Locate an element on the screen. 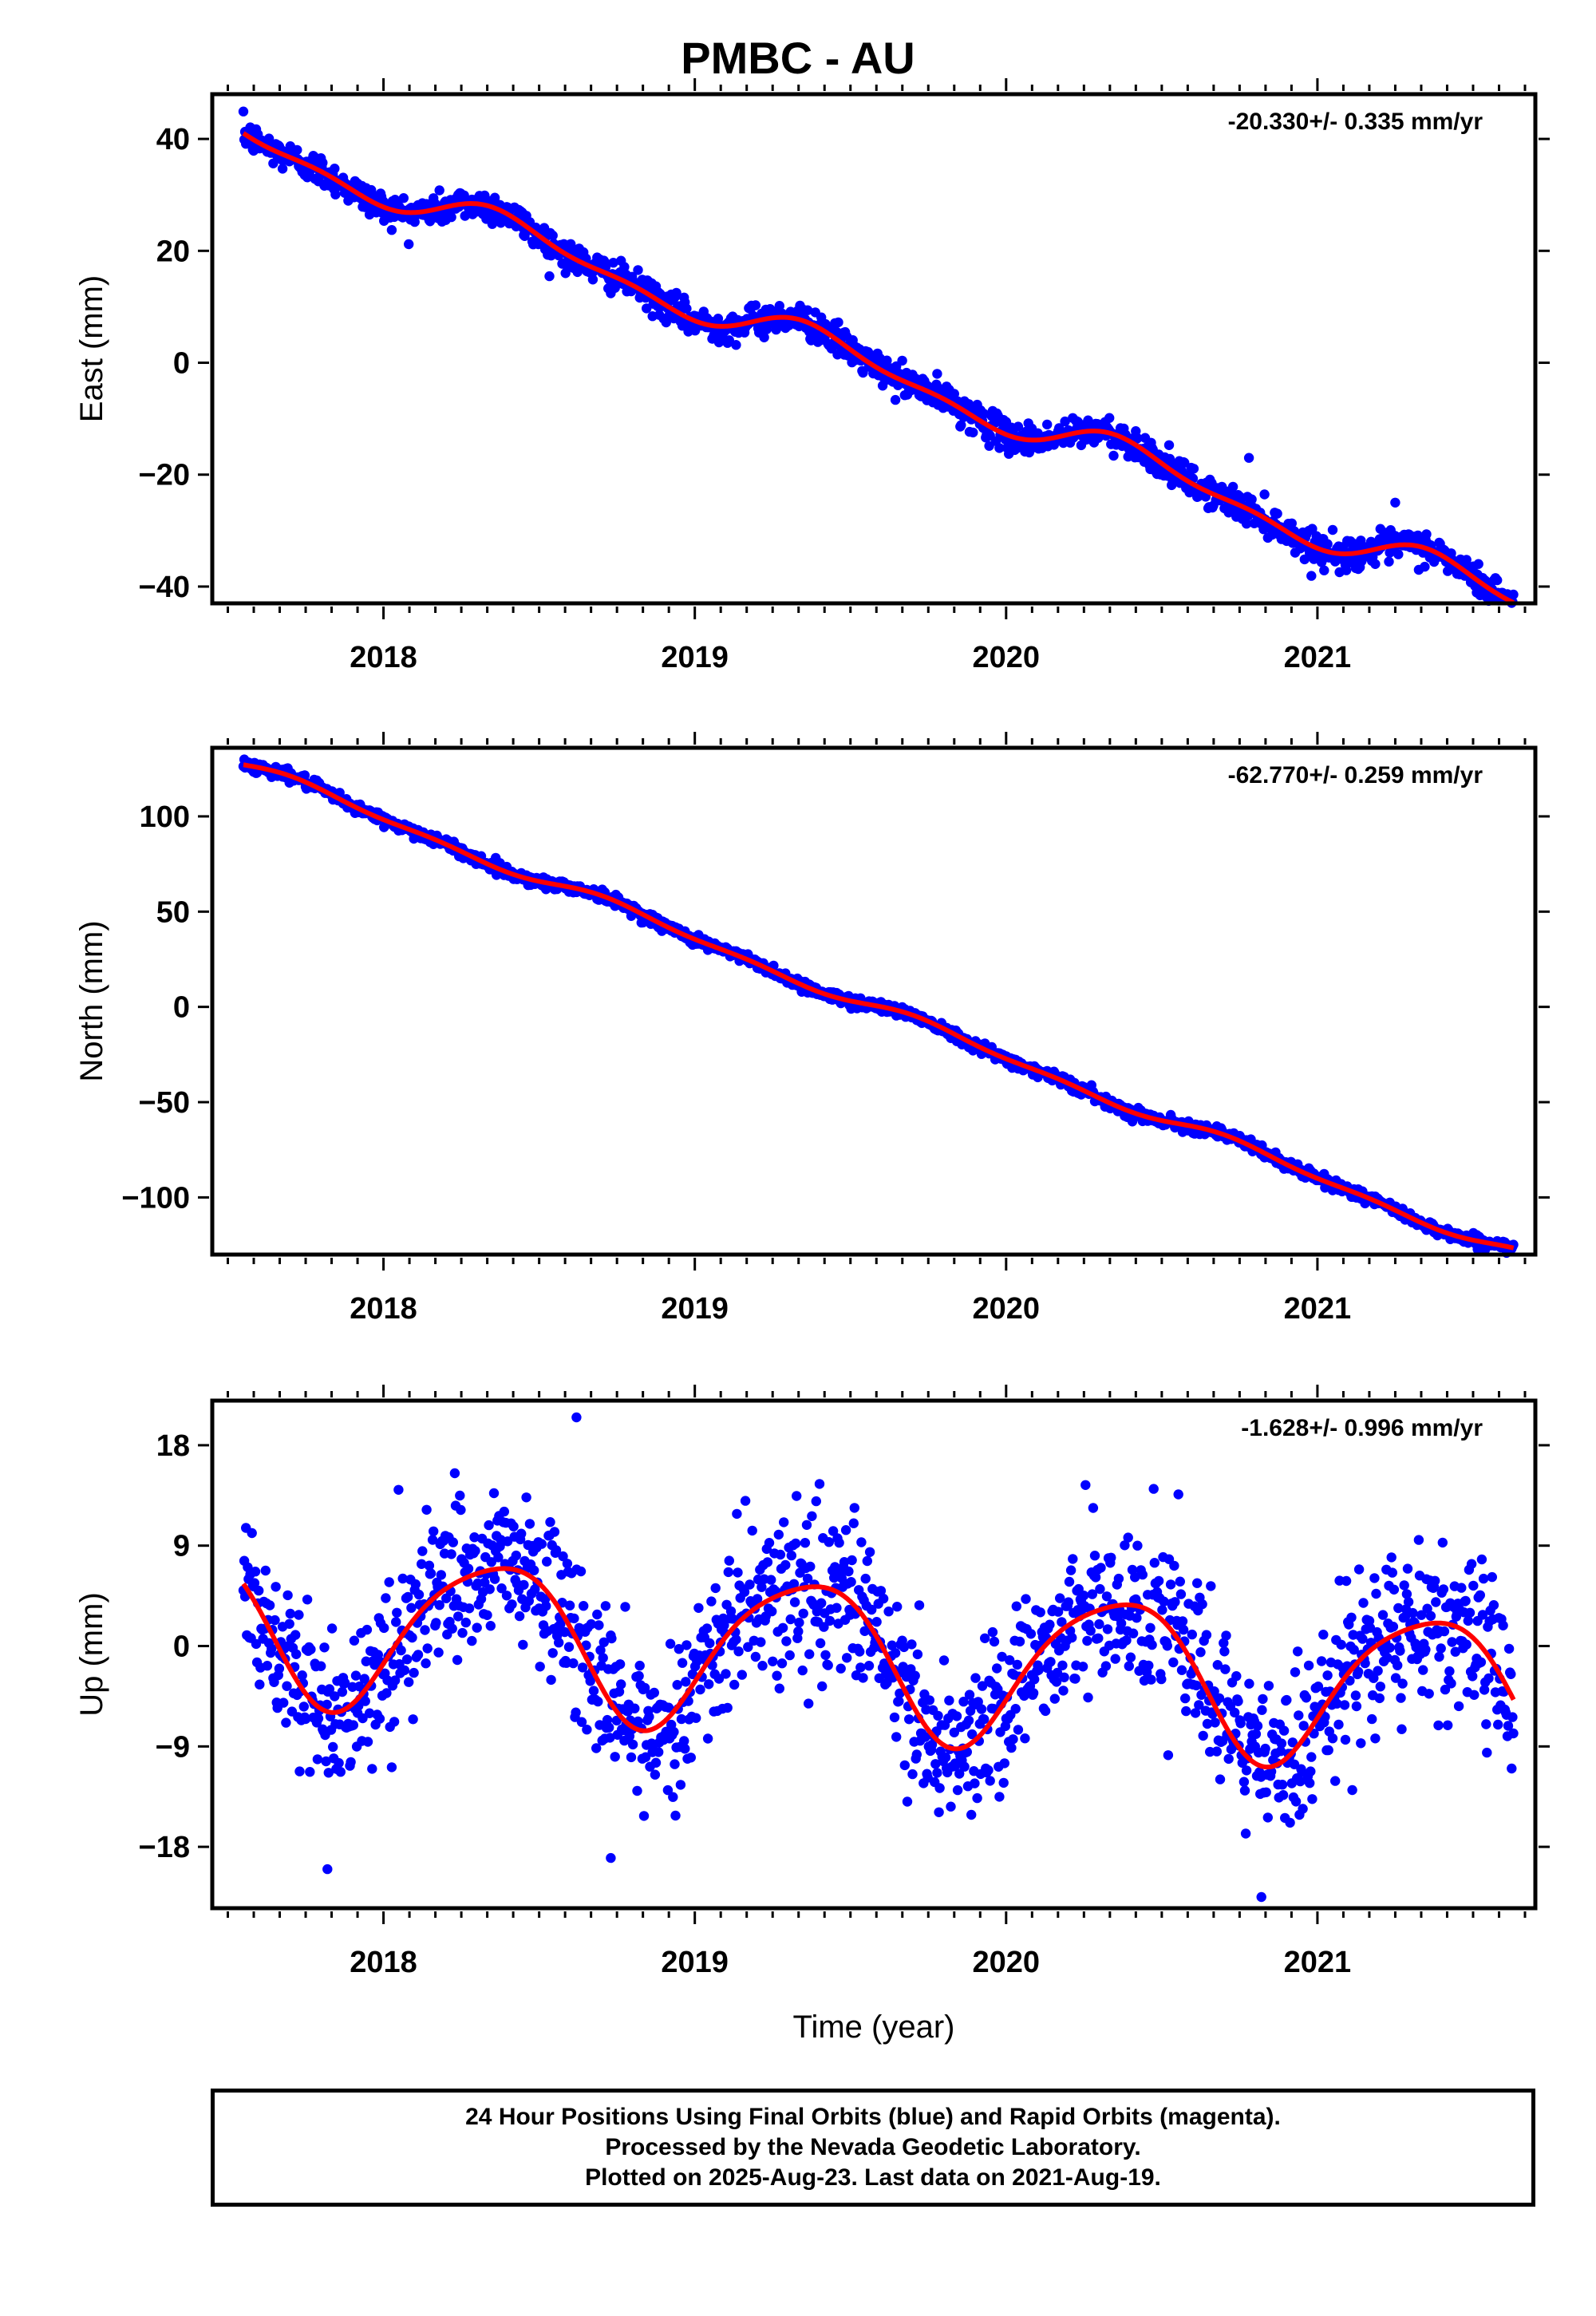 This screenshot has width=1596, height=2316. y-tick-label: −50 is located at coordinates (164, 1103).